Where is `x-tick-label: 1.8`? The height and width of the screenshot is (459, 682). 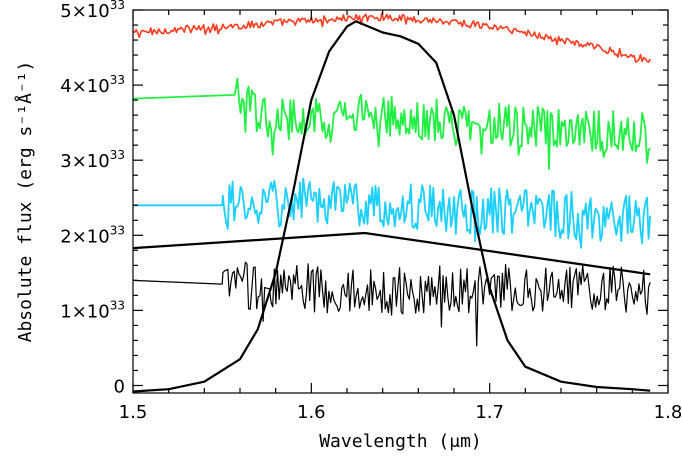 x-tick-label: 1.8 is located at coordinates (668, 412).